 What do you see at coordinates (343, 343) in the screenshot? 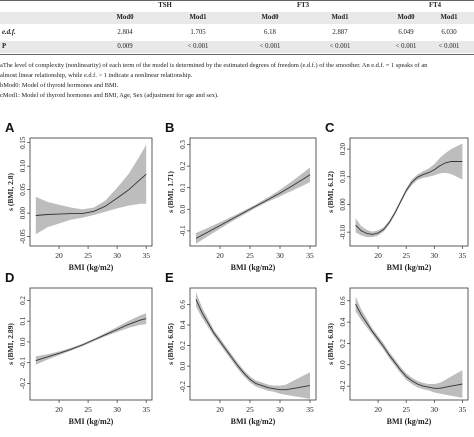
I see `panel-f-y-tick-label: 0.2` at bounding box center [343, 343].